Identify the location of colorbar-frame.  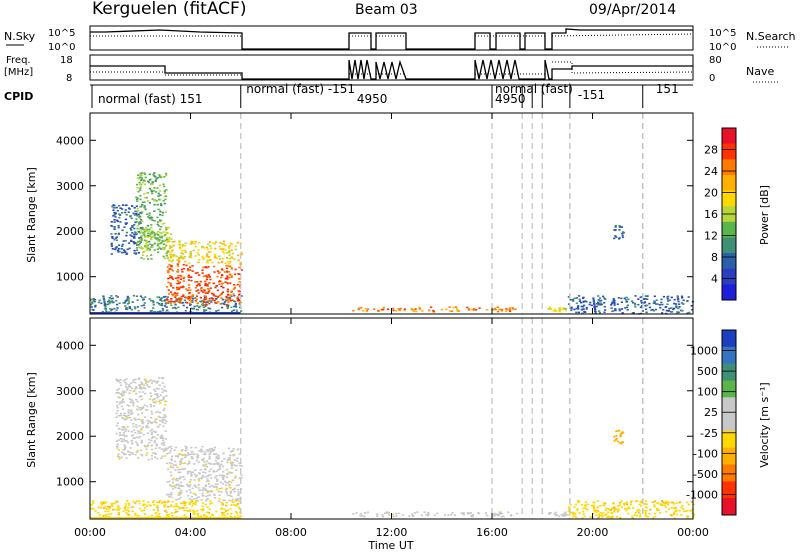
(729, 422).